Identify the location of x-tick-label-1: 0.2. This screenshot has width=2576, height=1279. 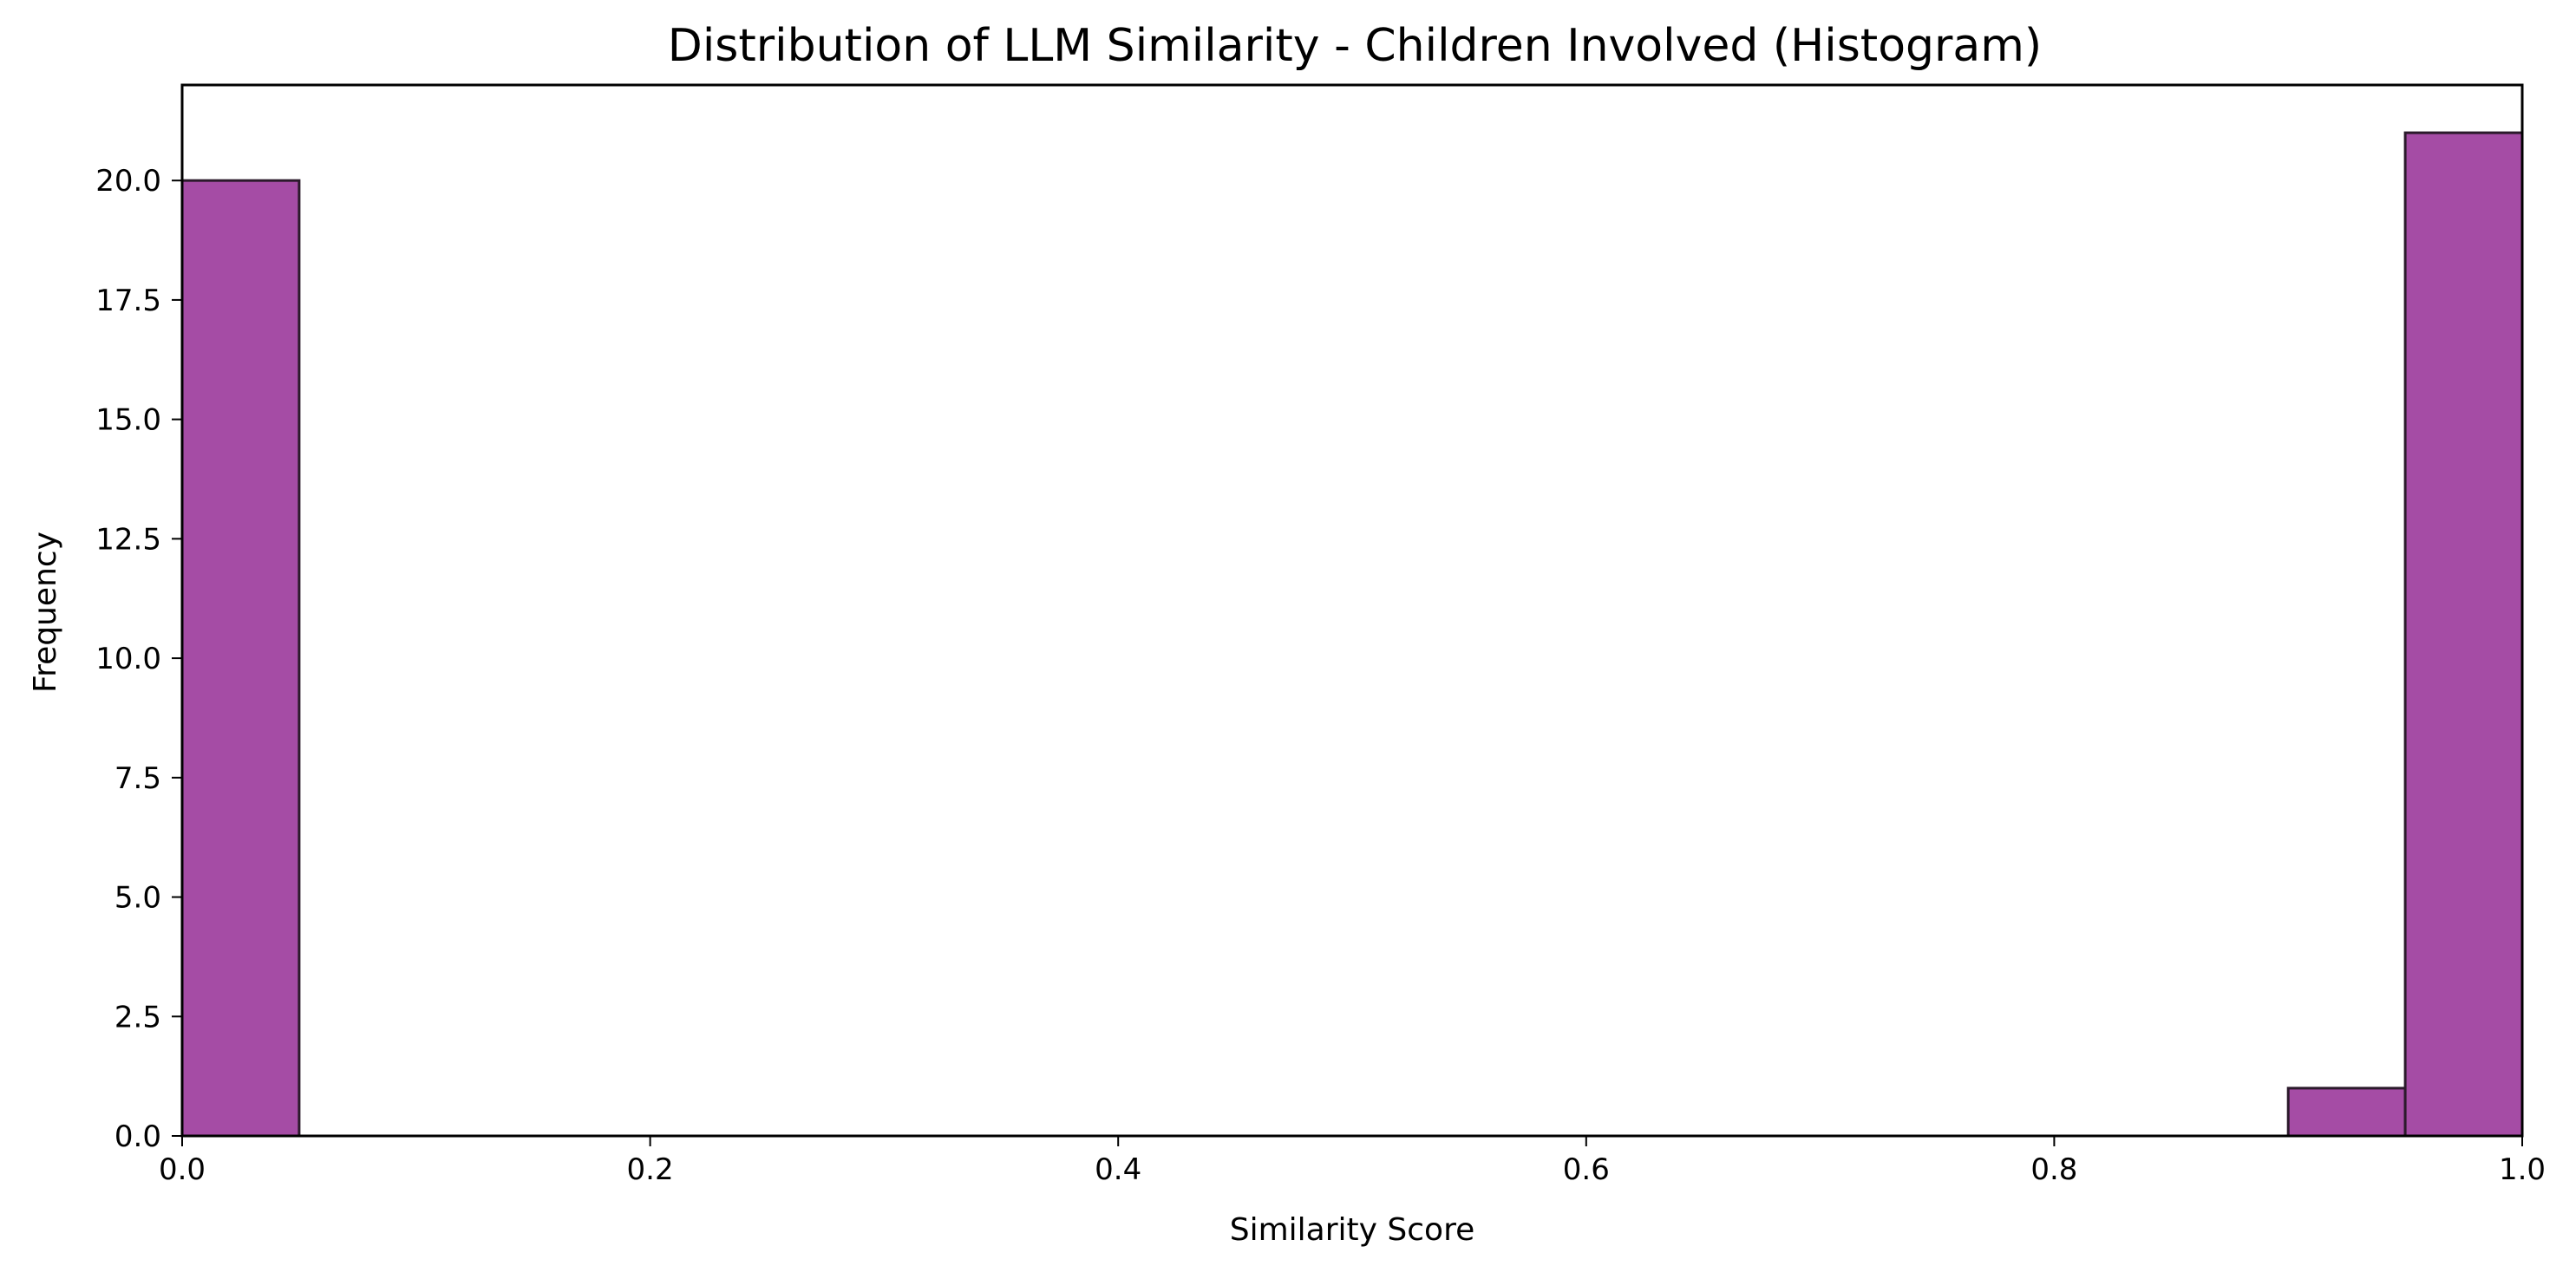
(650, 1169).